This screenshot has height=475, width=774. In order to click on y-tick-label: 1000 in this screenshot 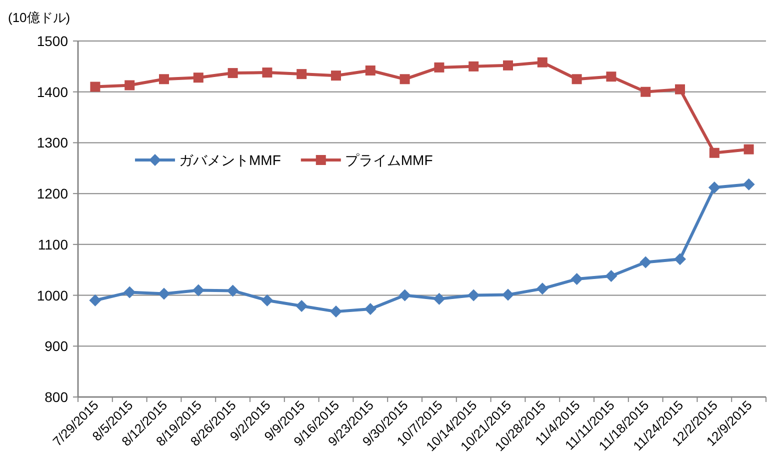, I will do `click(52, 295)`.